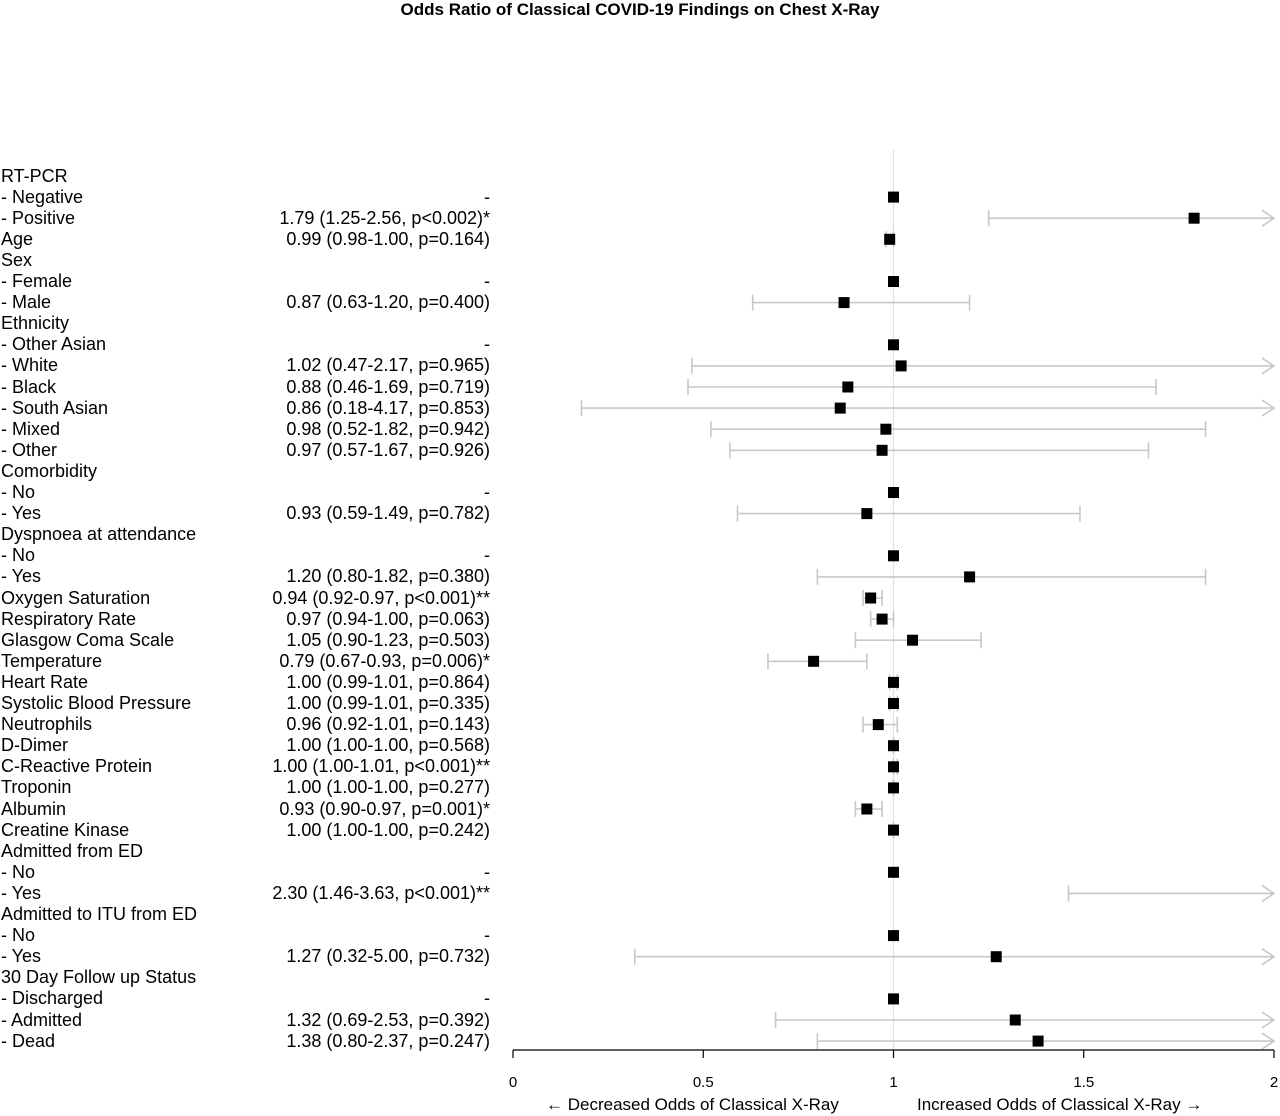 The width and height of the screenshot is (1280, 1116). I want to click on row-label: - Discharged, so click(52, 998).